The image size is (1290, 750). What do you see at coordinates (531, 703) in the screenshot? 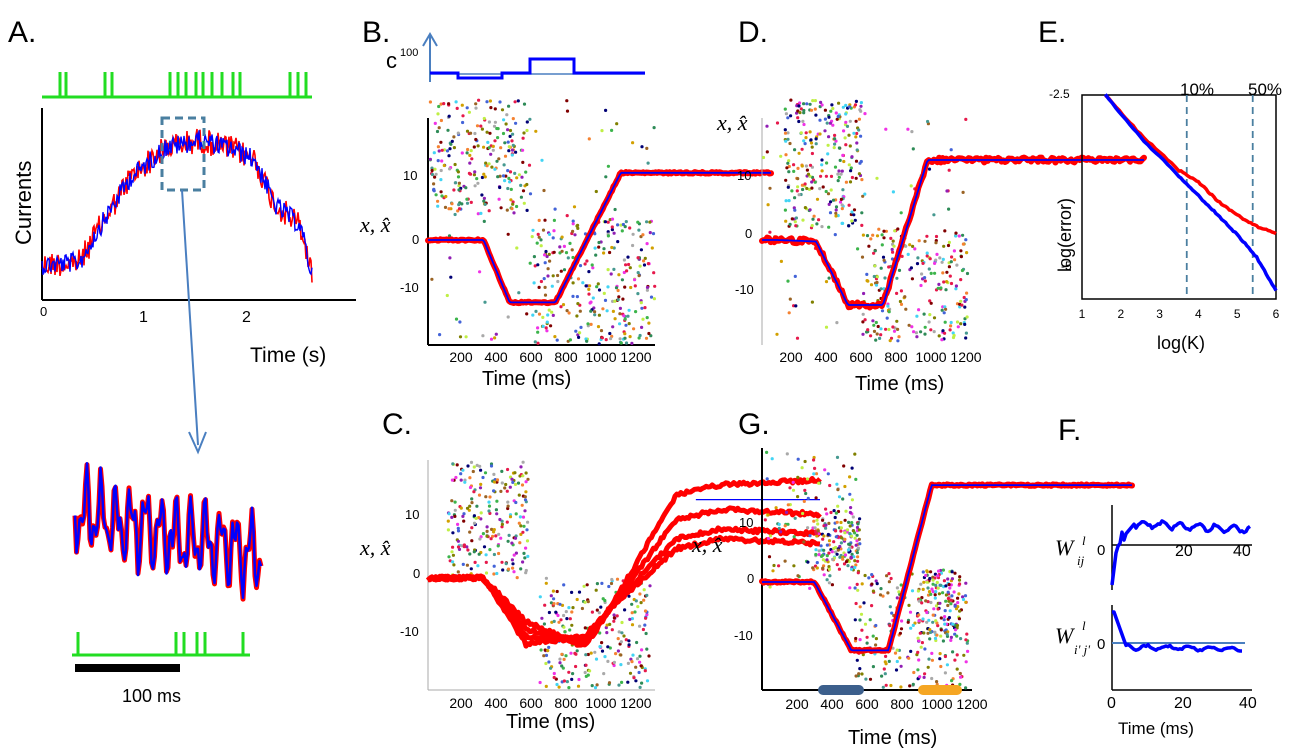
I see `c-xtick-600: 600` at bounding box center [531, 703].